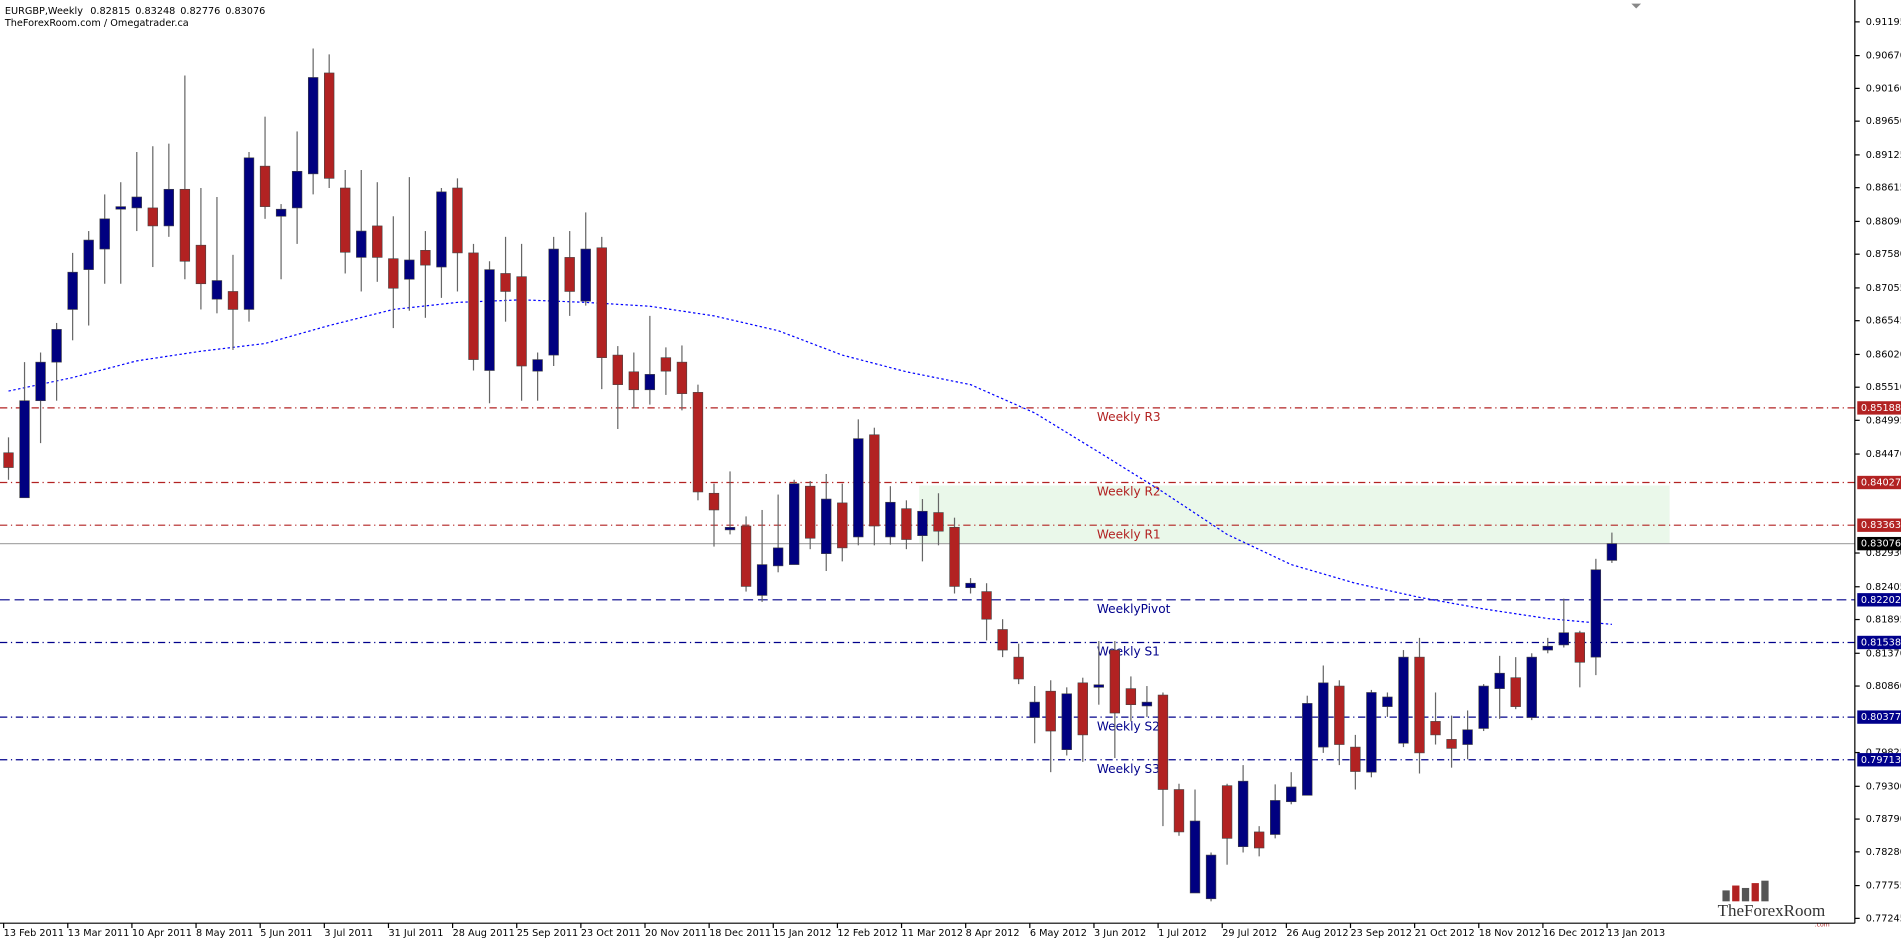 The image size is (1901, 939). I want to click on level-badge-label: 0.85188, so click(1881, 408).